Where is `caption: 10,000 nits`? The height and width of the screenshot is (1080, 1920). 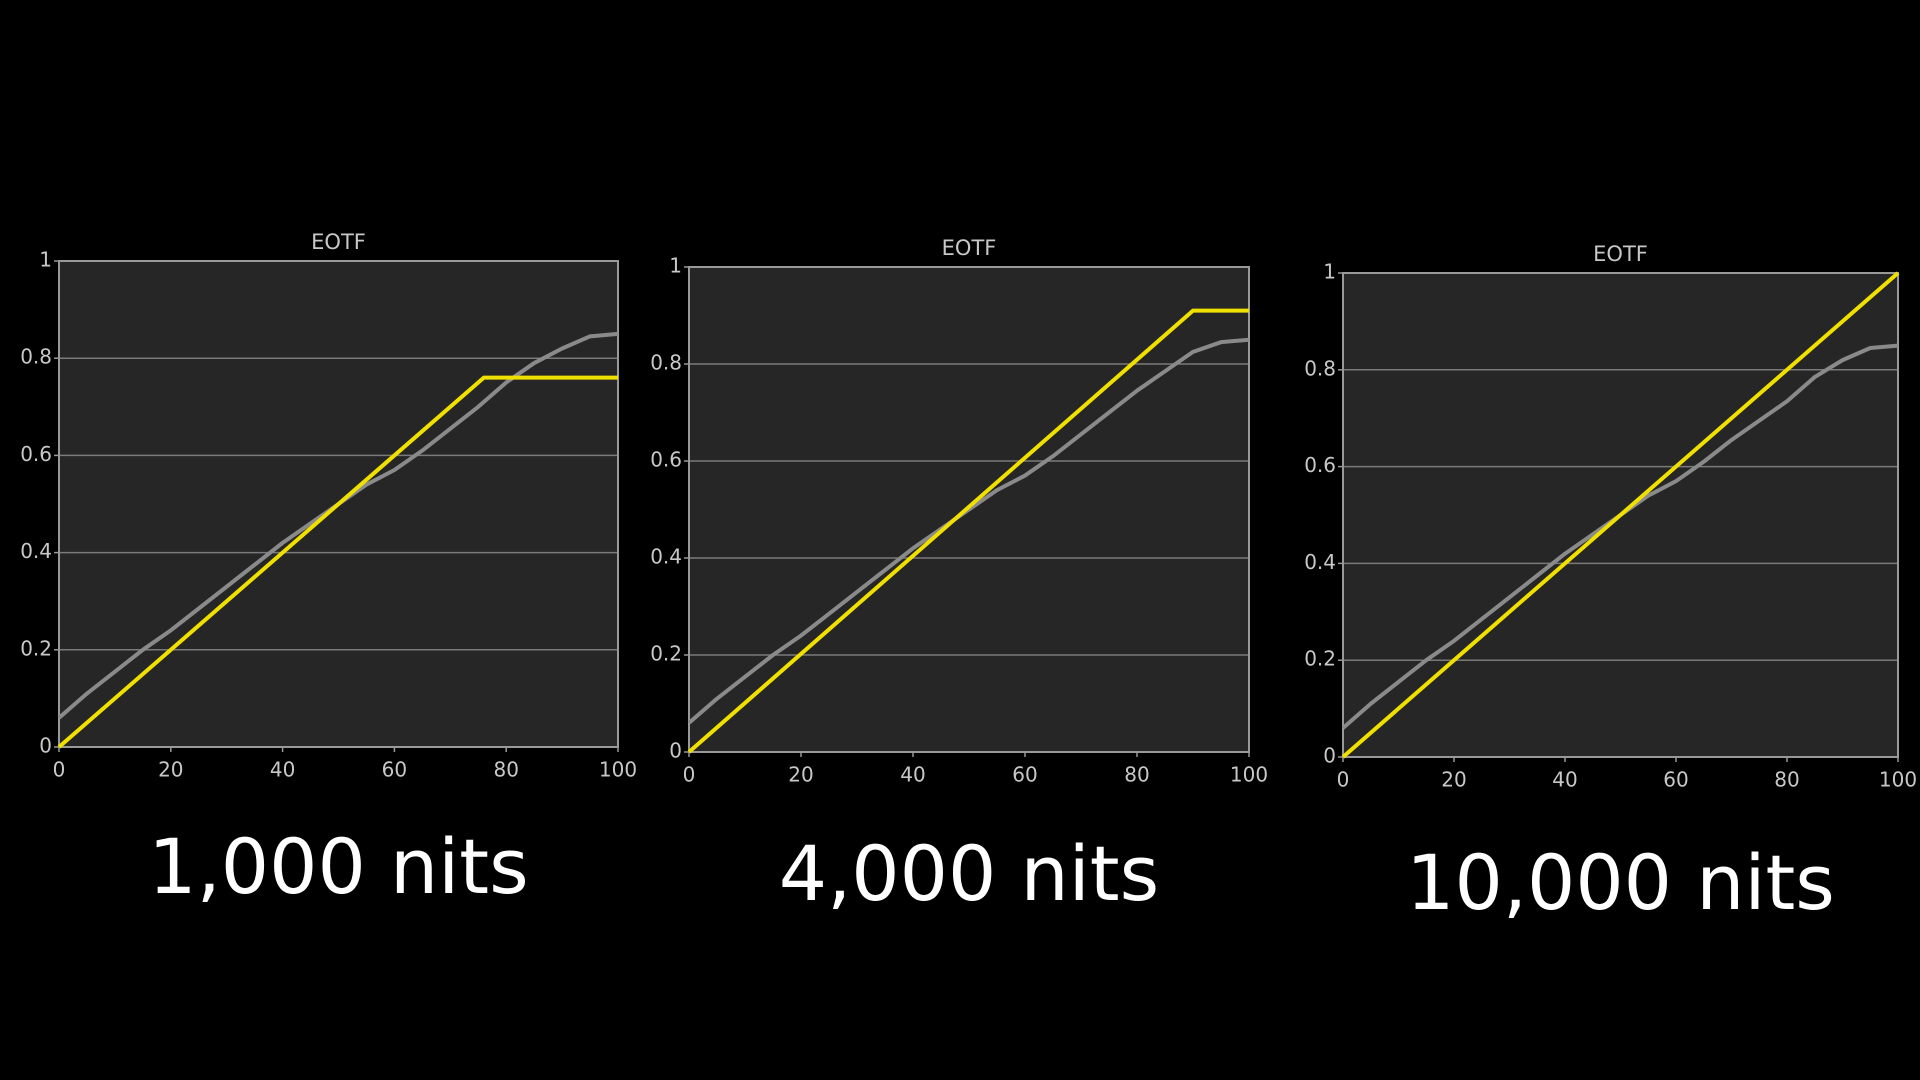 caption: 10,000 nits is located at coordinates (1620, 882).